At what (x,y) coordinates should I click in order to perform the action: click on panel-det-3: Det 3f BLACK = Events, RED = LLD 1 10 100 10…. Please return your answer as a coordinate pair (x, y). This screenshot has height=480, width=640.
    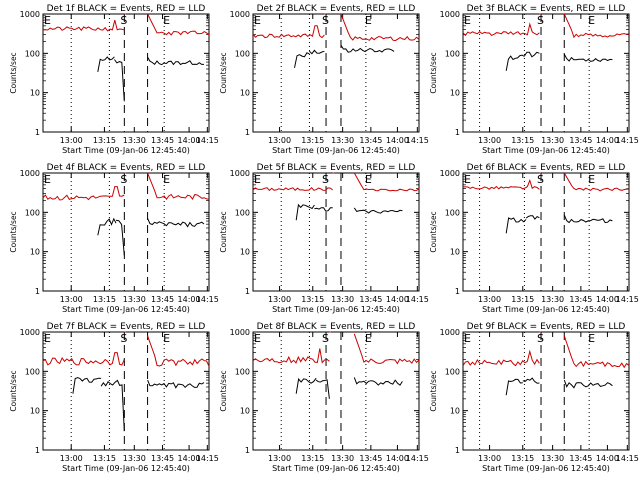
    Looking at the image, I should click on (534, 79).